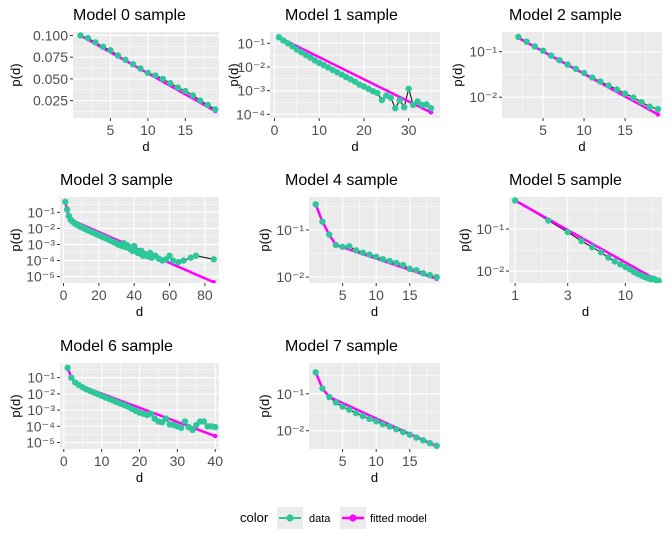 This screenshot has width=672, height=536. What do you see at coordinates (99, 295) in the screenshot?
I see `x-tick-label: 20` at bounding box center [99, 295].